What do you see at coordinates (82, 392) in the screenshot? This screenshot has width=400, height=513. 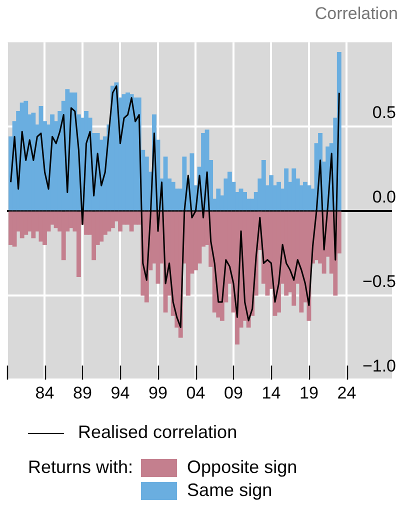 I see `x-tick-label: 89` at bounding box center [82, 392].